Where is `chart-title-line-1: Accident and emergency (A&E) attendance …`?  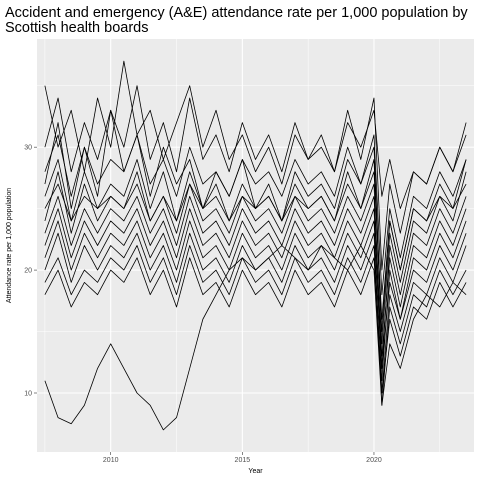
chart-title-line-1: Accident and emergency (A&E) attendance … is located at coordinates (236, 13).